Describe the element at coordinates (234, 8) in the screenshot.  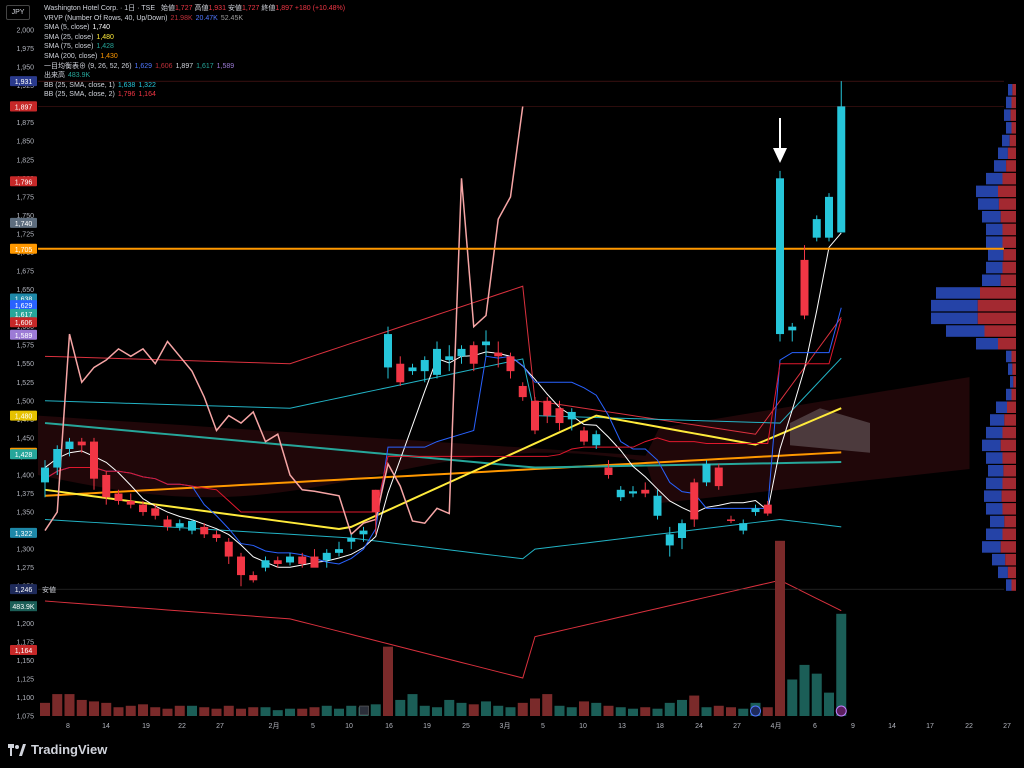
I see `low-label: 安値` at that location.